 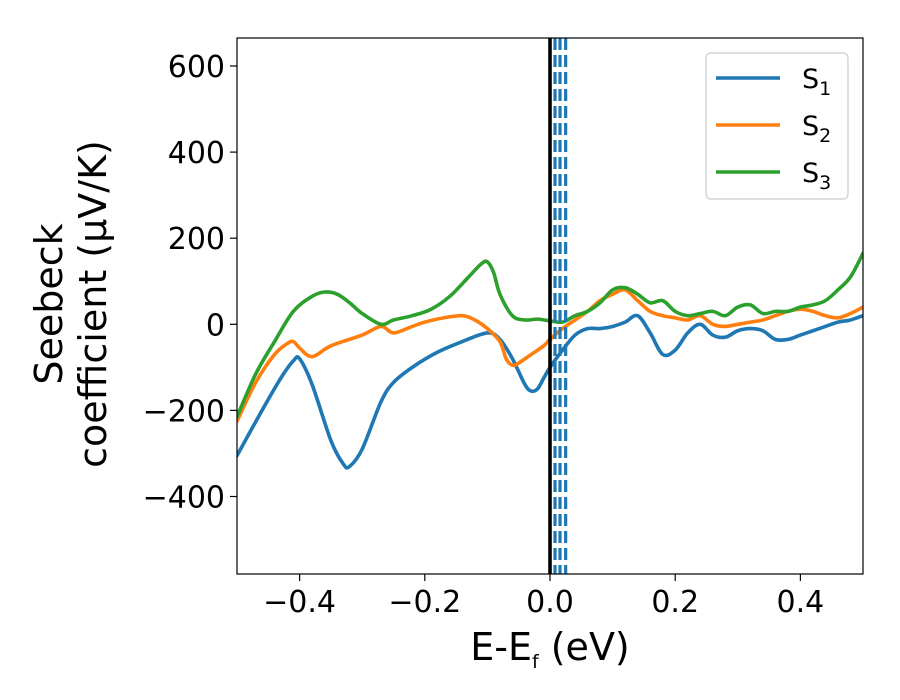 What do you see at coordinates (584, 647) in the screenshot?
I see `x-axis-label-unit: (eV)` at bounding box center [584, 647].